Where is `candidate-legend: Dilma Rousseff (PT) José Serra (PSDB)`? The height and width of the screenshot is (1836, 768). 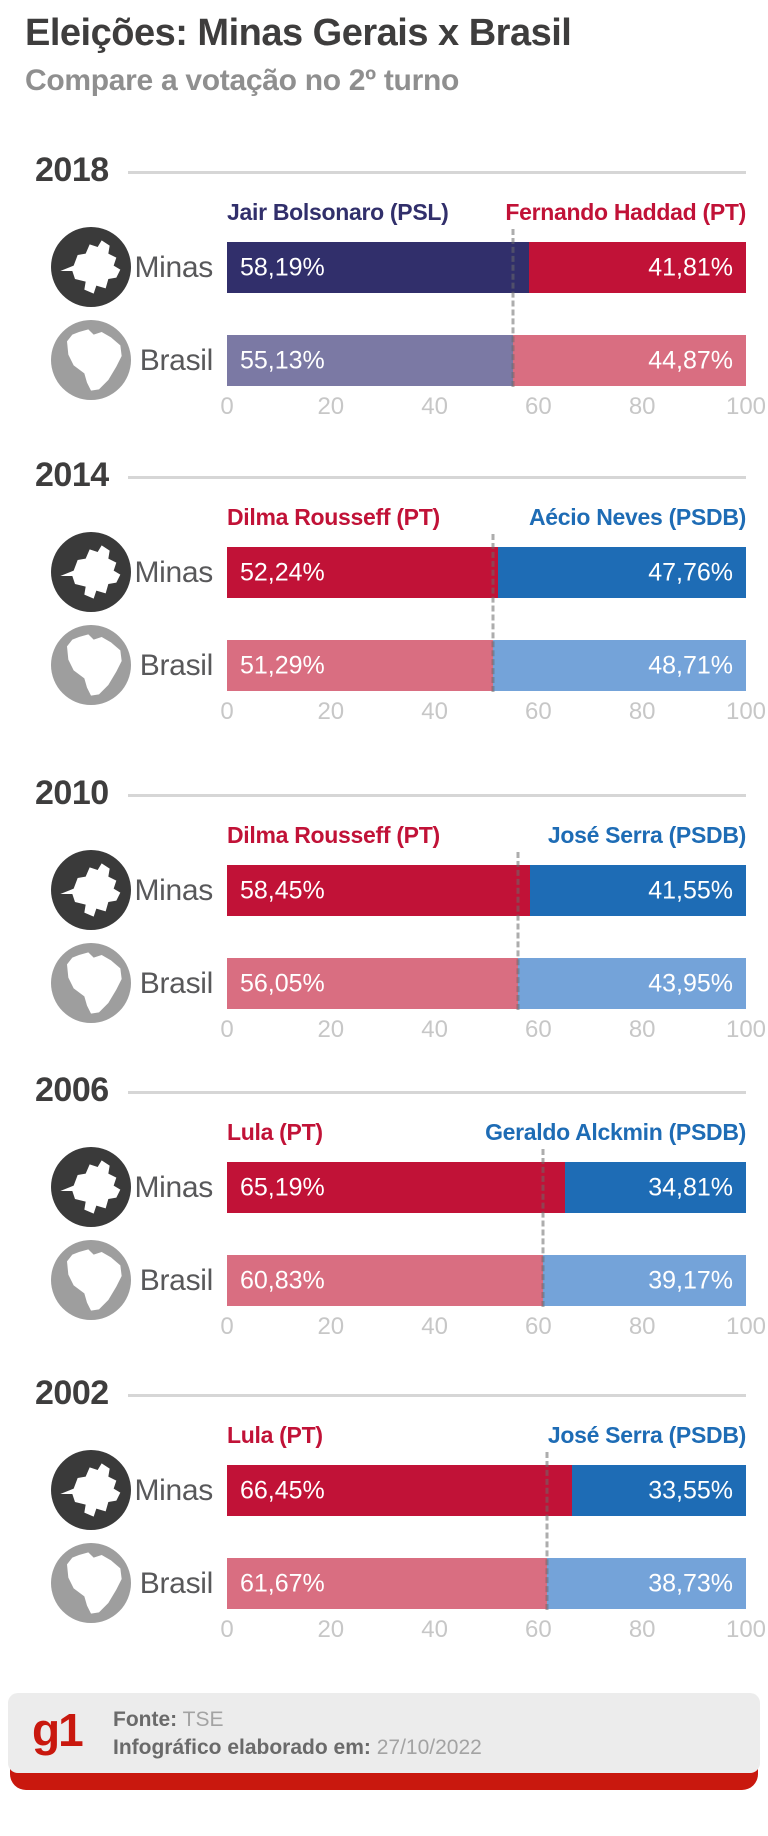 candidate-legend: Dilma Rousseff (PT) José Serra (PSDB) is located at coordinates (486, 836).